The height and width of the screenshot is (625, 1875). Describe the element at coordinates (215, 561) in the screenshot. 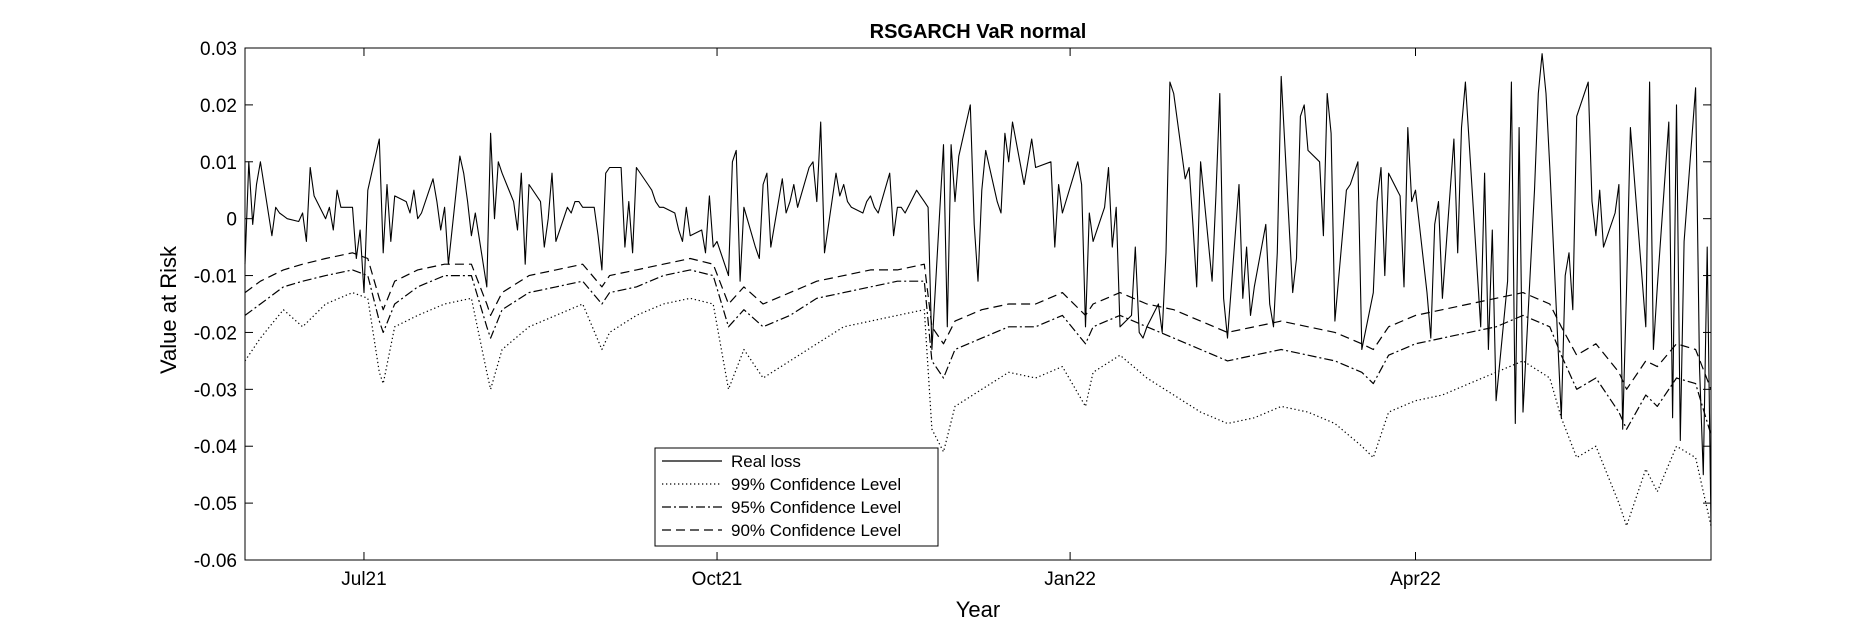

I see `y-tick-label: -0.06` at that location.